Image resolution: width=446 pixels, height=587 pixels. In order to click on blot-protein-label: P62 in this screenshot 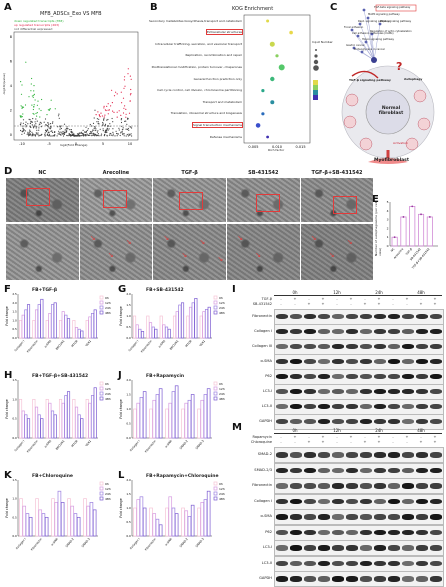, I will do `click(268, 531)`.